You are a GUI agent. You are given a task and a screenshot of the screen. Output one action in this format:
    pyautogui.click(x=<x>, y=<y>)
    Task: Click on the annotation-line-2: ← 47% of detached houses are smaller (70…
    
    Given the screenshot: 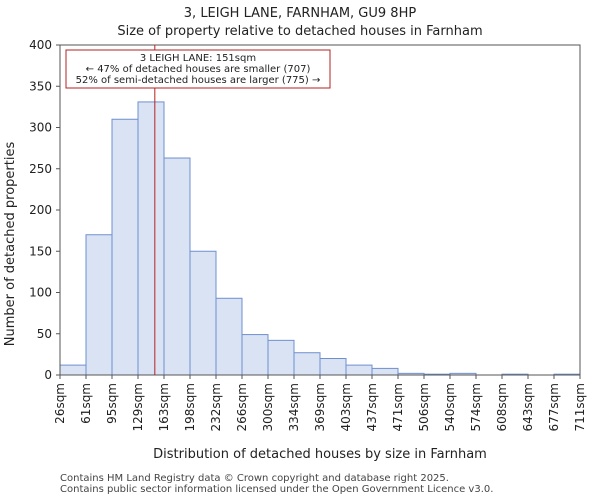 What is the action you would take?
    pyautogui.click(x=198, y=69)
    